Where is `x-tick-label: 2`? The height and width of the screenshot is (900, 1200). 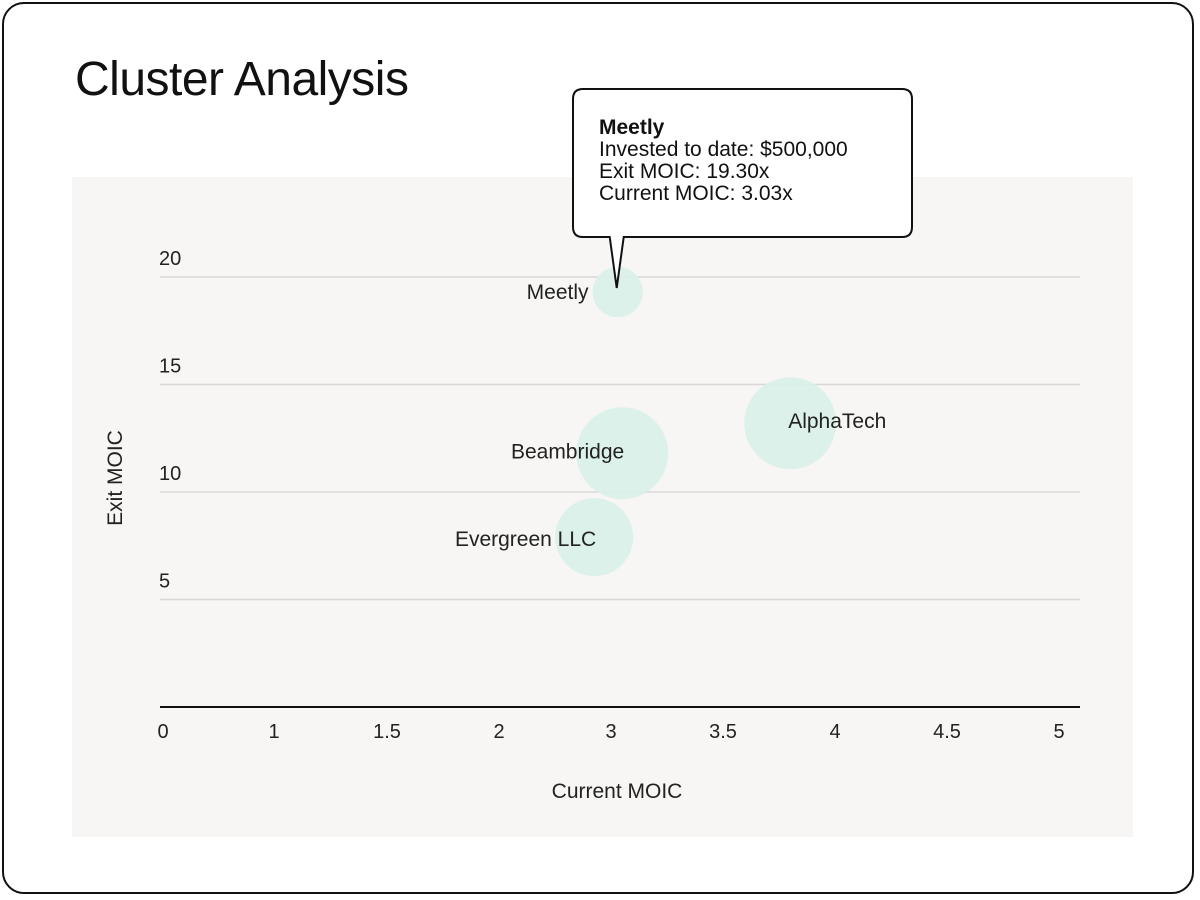
x-tick-label: 2 is located at coordinates (498, 732).